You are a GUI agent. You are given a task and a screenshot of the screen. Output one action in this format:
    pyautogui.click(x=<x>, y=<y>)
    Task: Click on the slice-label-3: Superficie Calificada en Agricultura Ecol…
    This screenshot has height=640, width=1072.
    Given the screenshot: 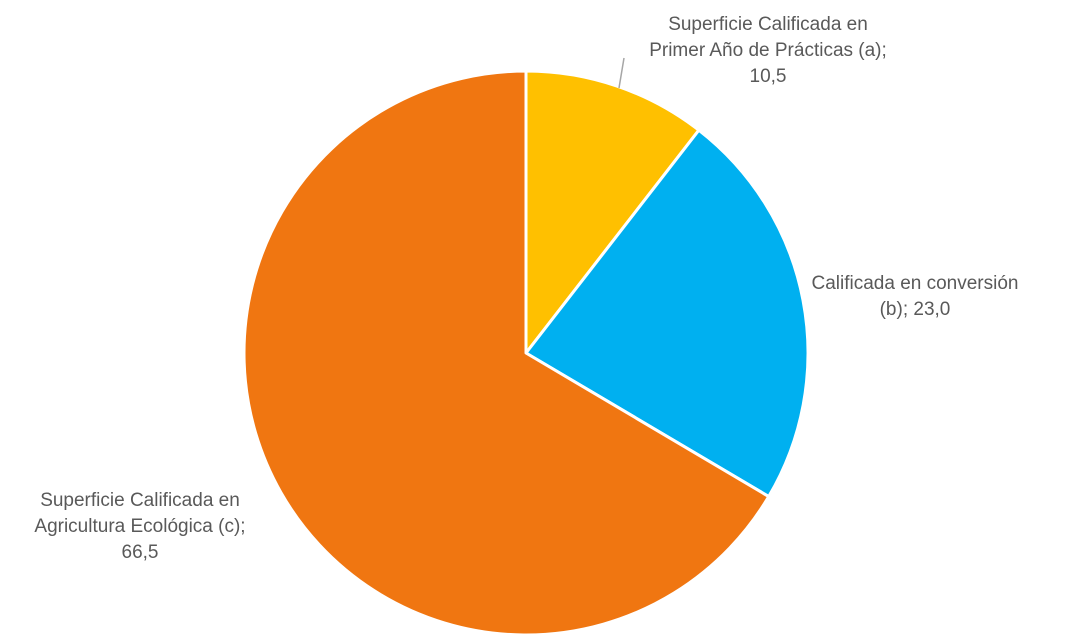 What is the action you would take?
    pyautogui.click(x=139, y=526)
    